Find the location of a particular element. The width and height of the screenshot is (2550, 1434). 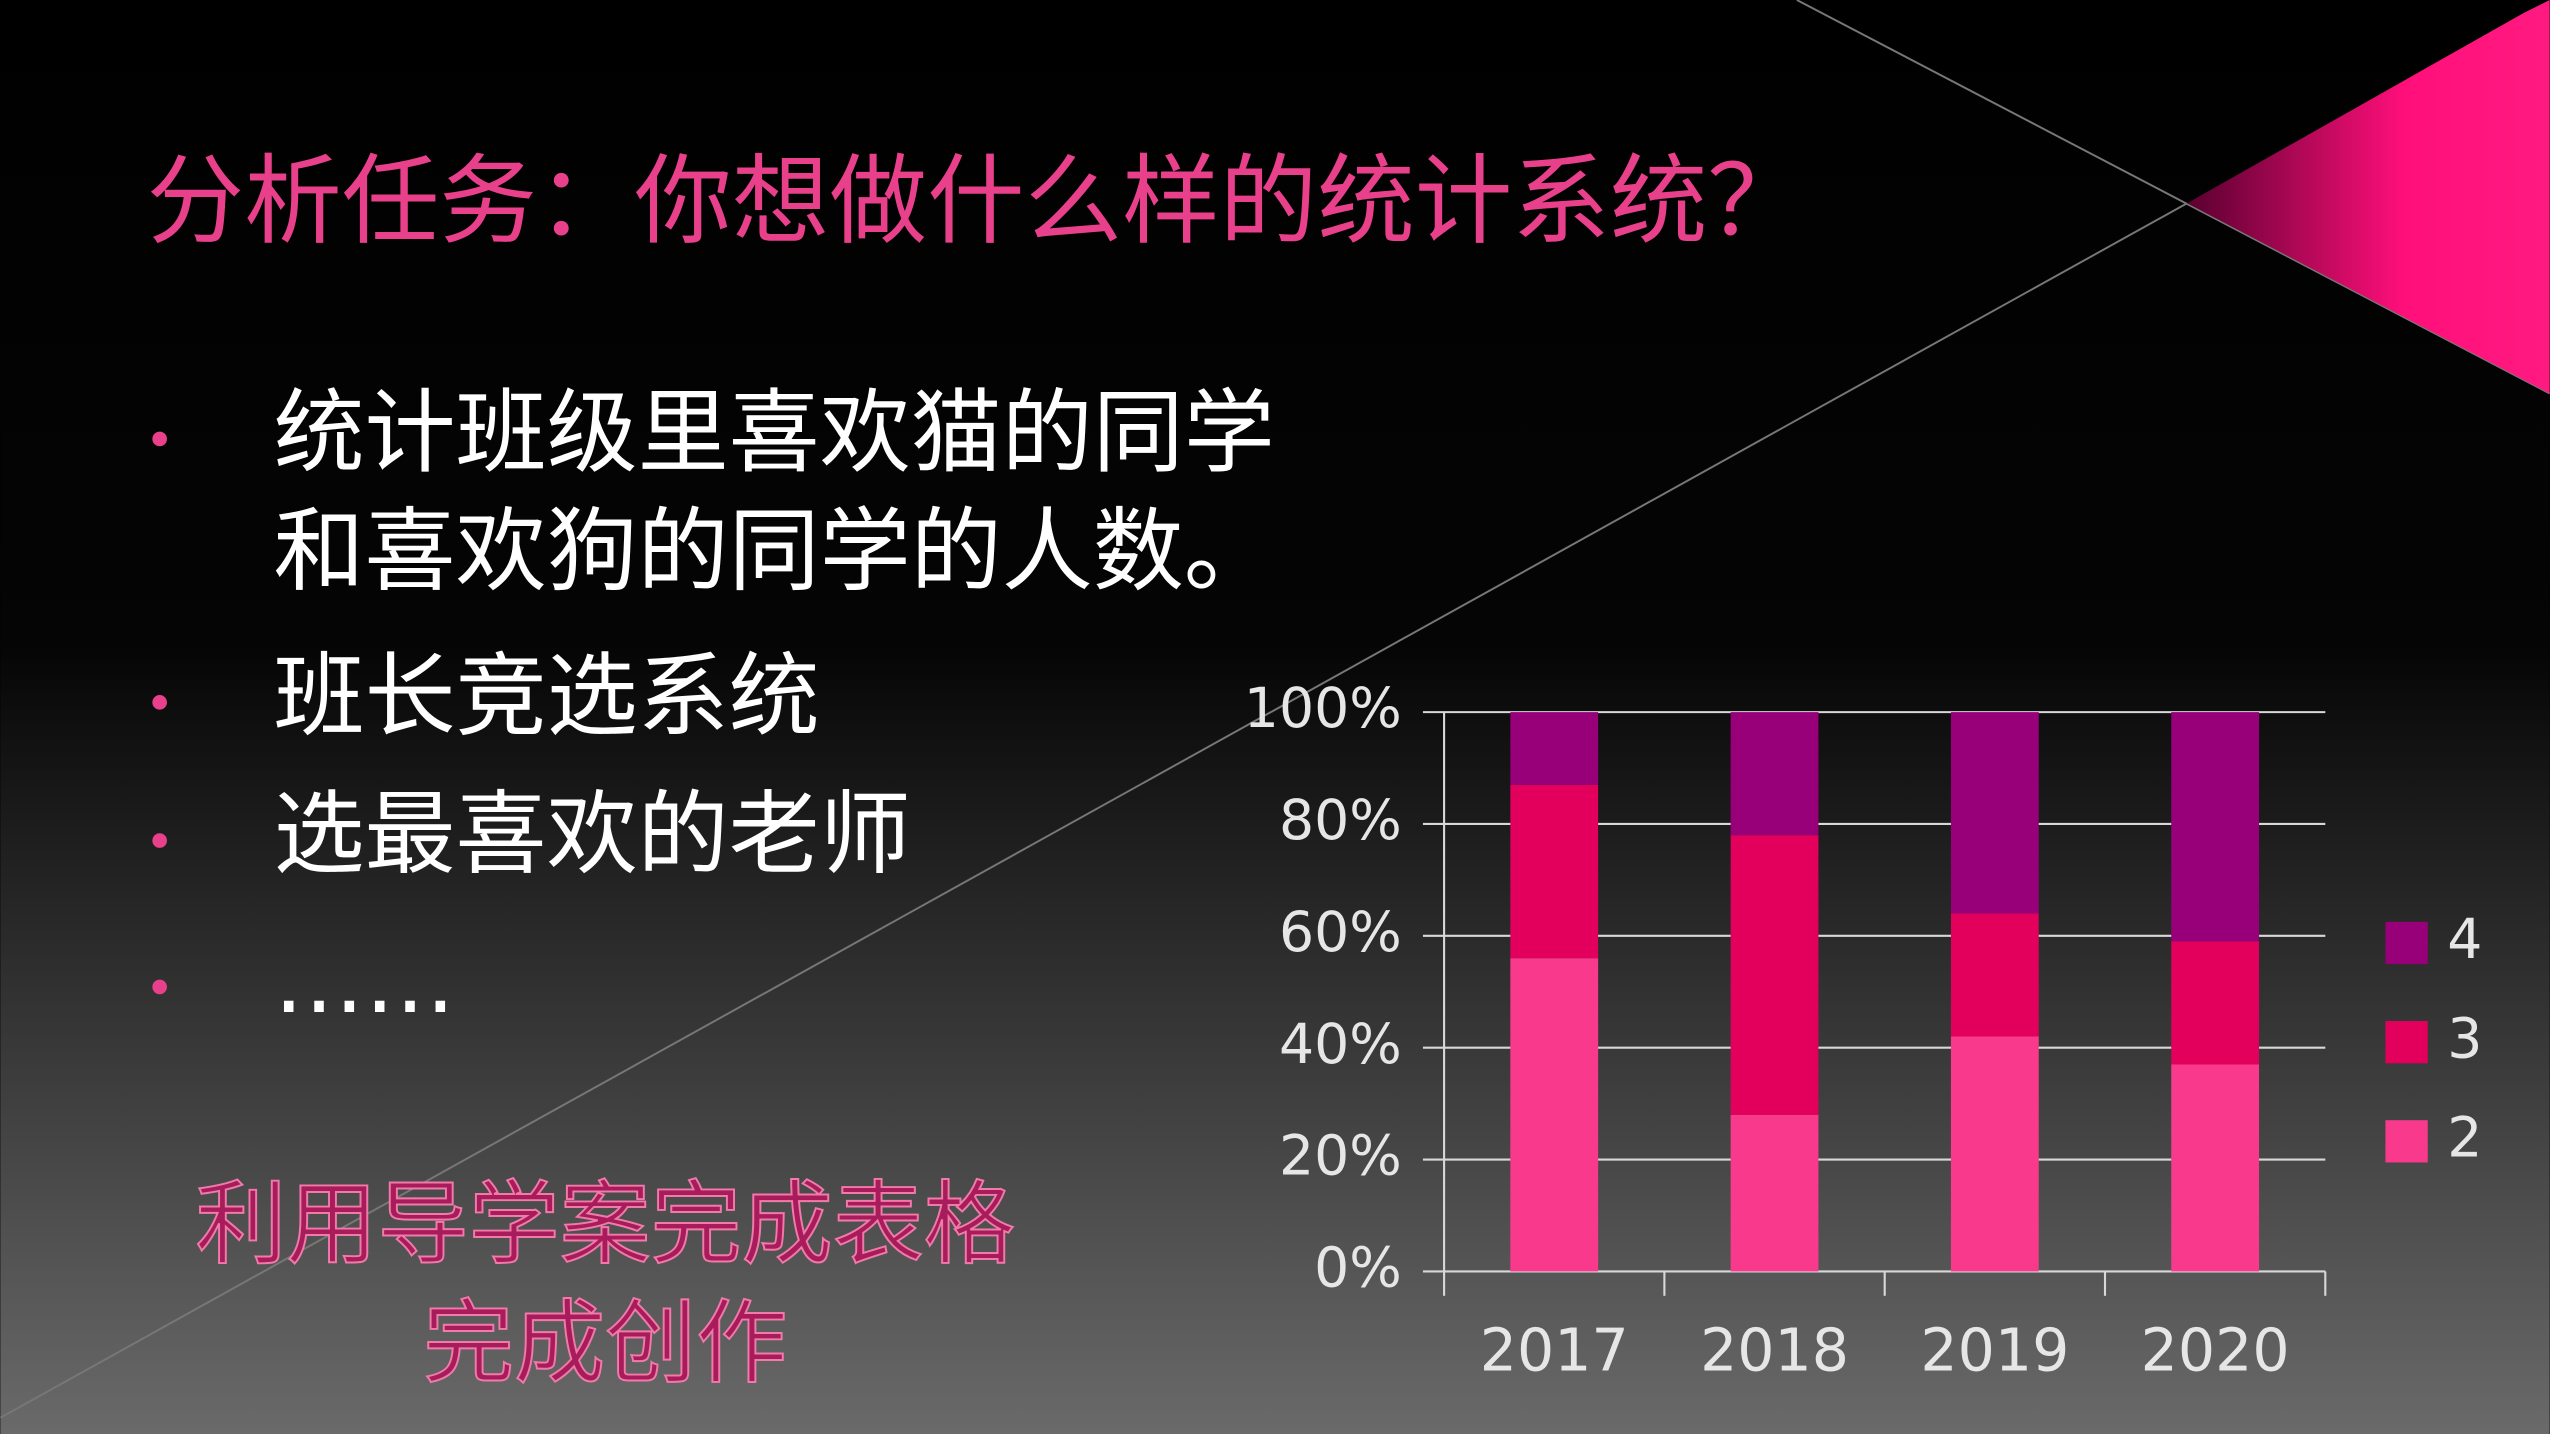

bullet-text: 和喜欢狗的同学的人数。 is located at coordinates (773, 552).